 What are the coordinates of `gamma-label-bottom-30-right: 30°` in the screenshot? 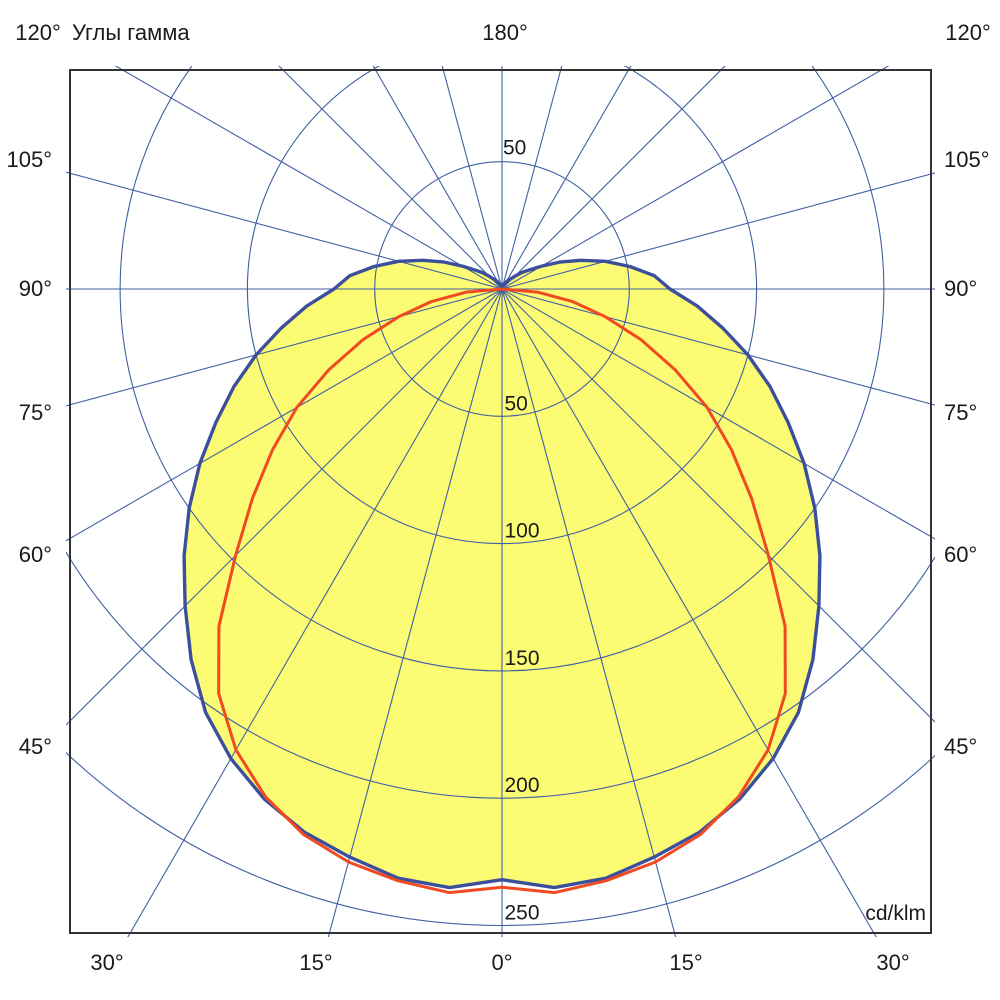 It's located at (893, 962).